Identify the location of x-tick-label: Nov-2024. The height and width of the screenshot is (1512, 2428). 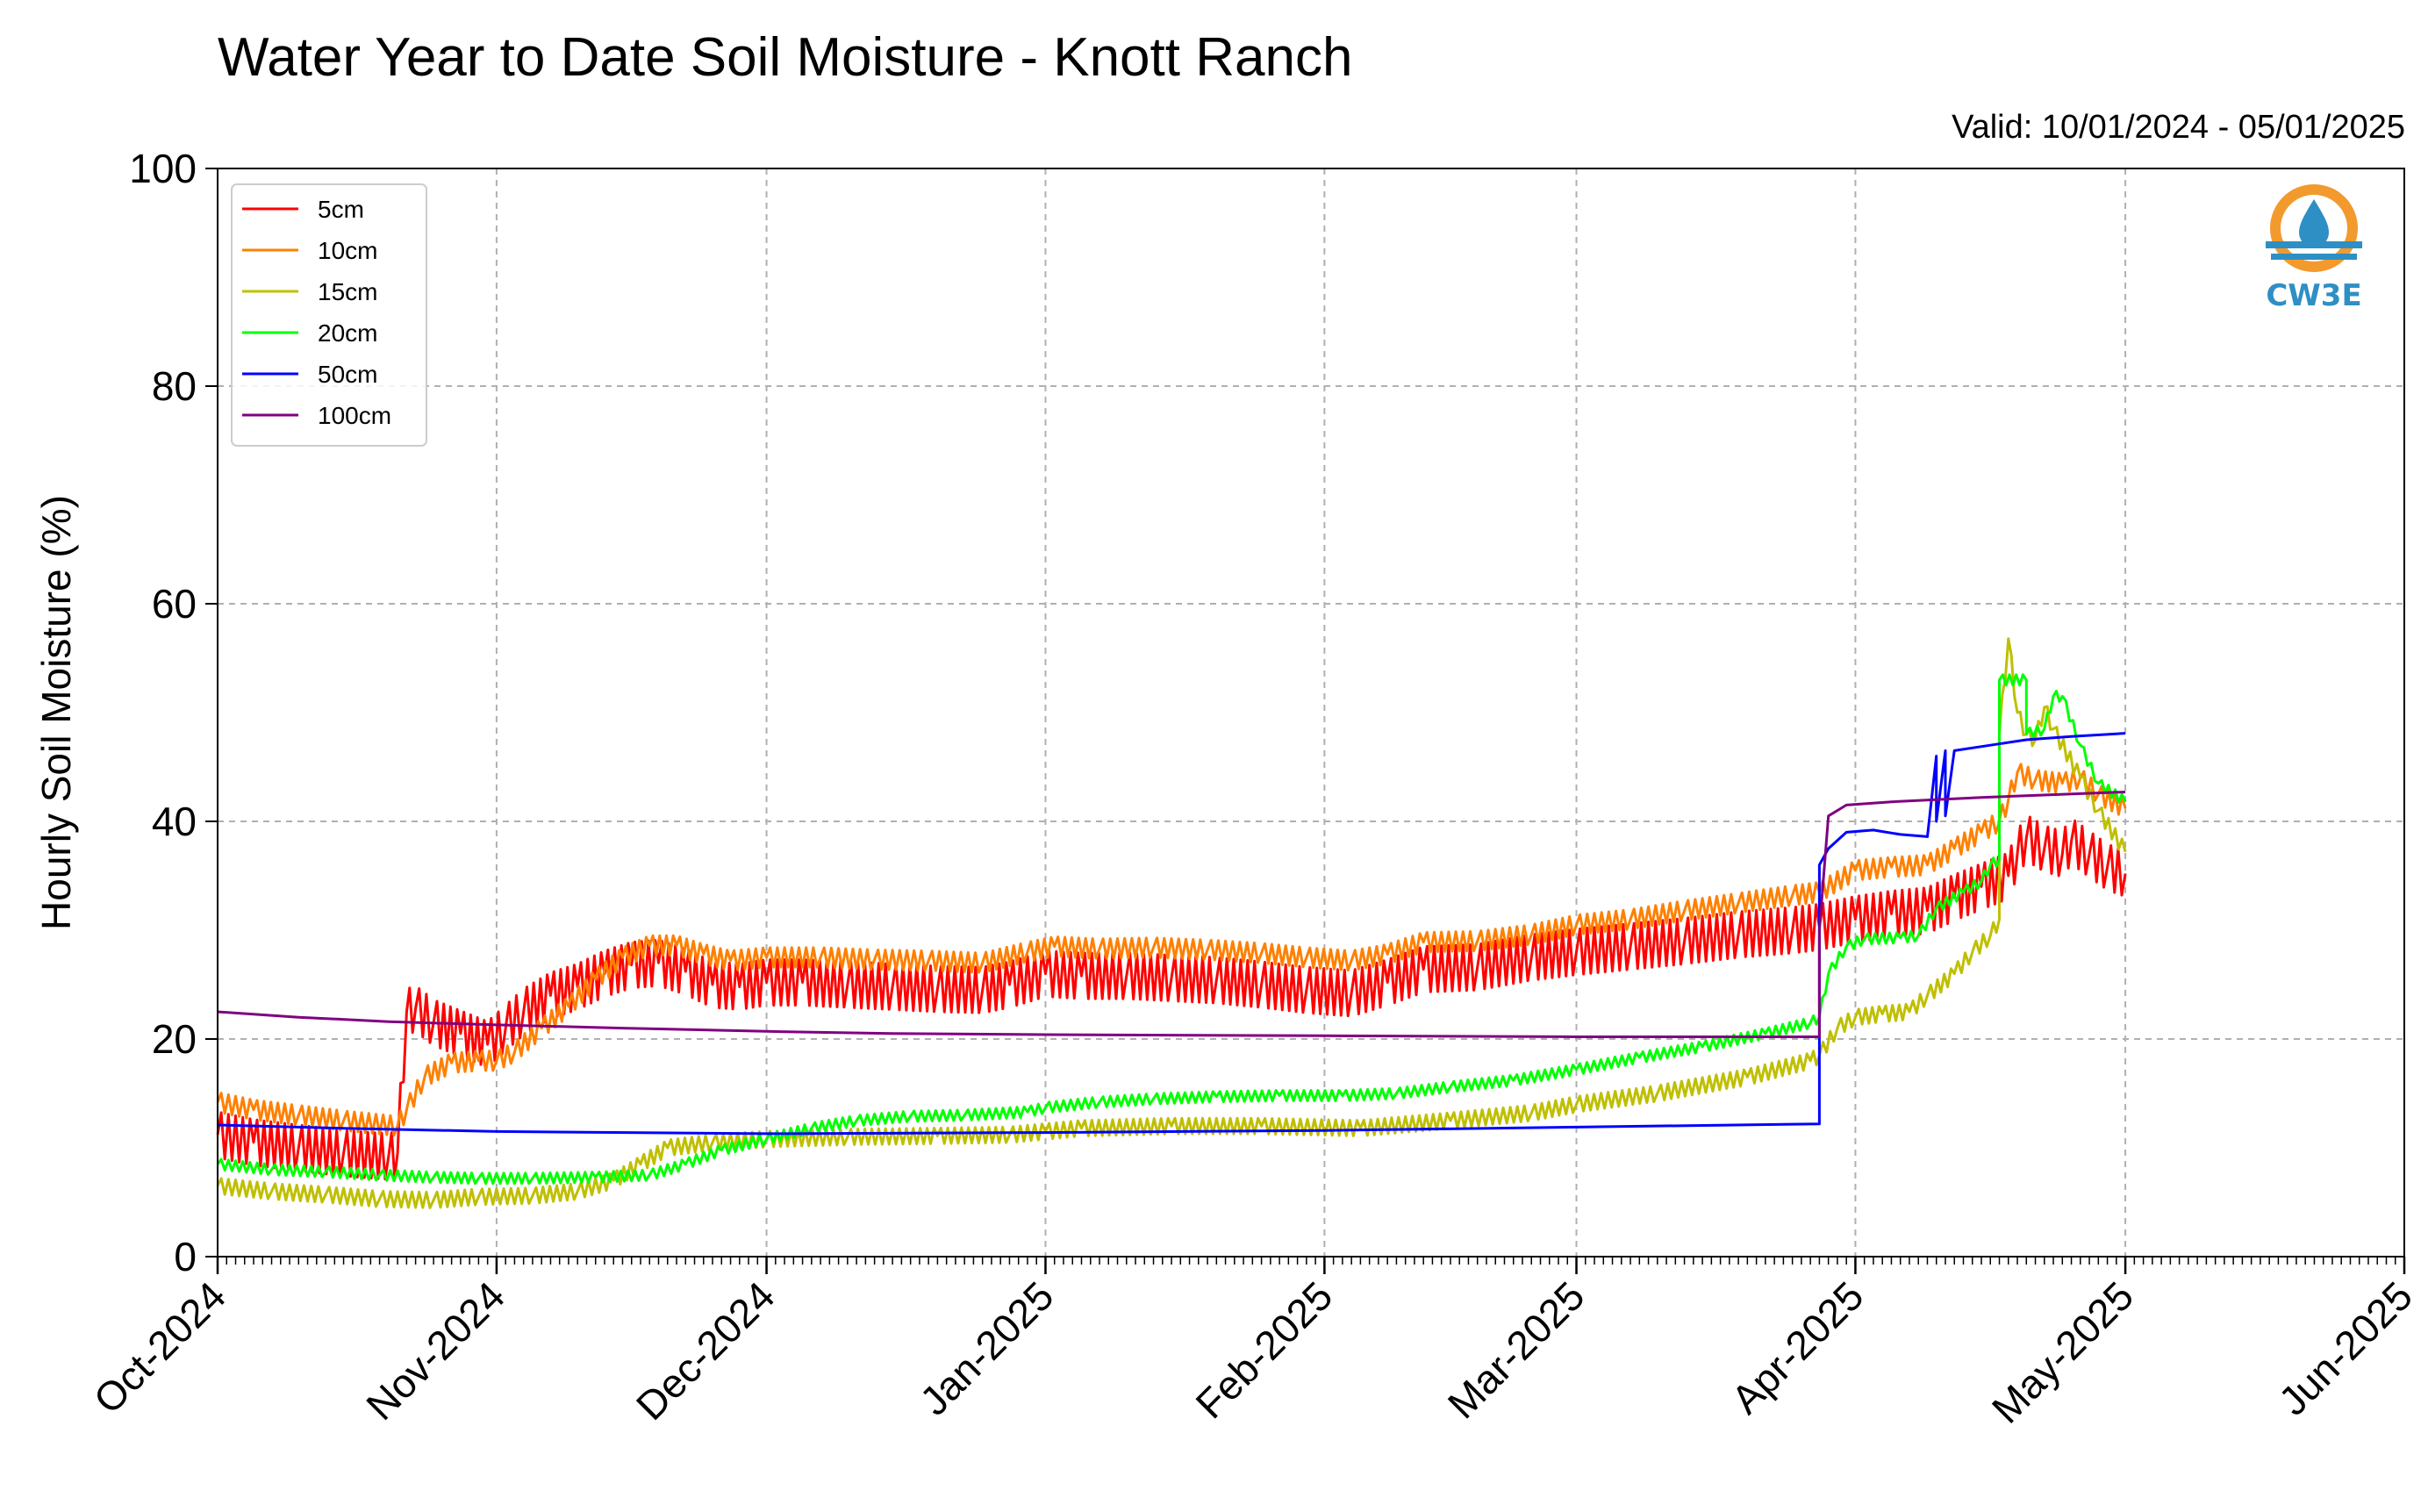
(435, 1350).